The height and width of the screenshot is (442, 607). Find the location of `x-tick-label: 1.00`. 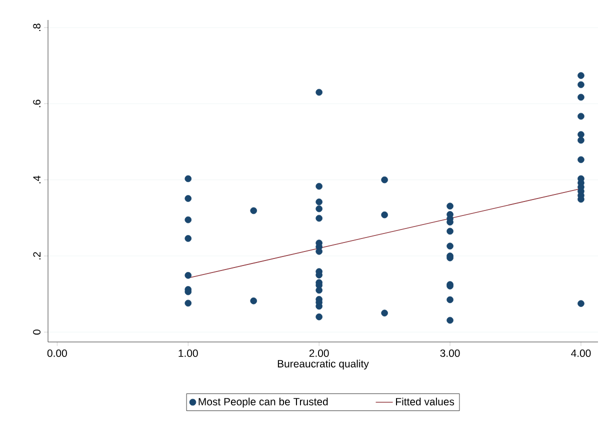

x-tick-label: 1.00 is located at coordinates (188, 353).